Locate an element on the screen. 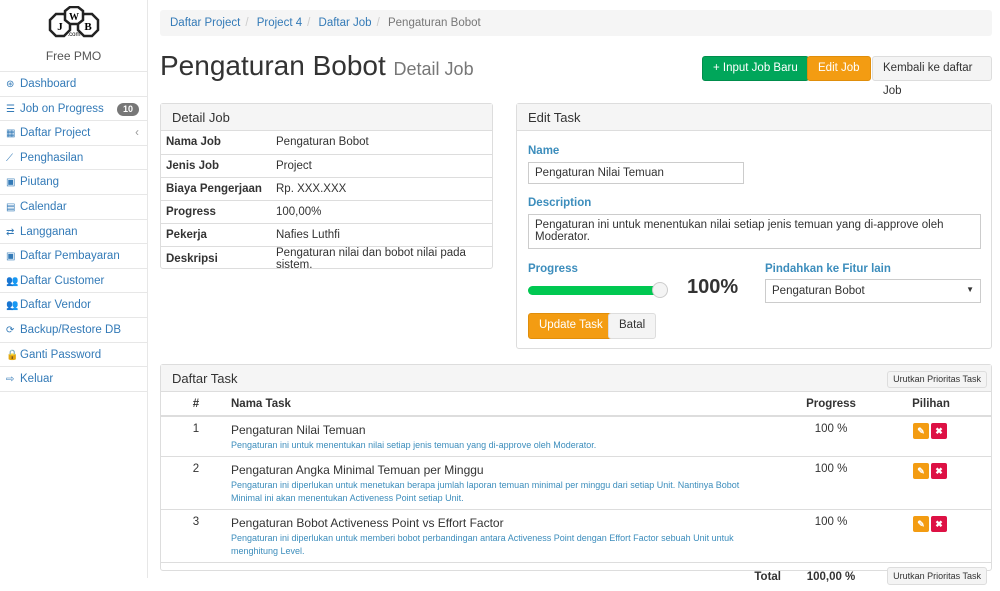 This screenshot has width=1000, height=591. edit-task-header: Edit Task is located at coordinates (754, 117).